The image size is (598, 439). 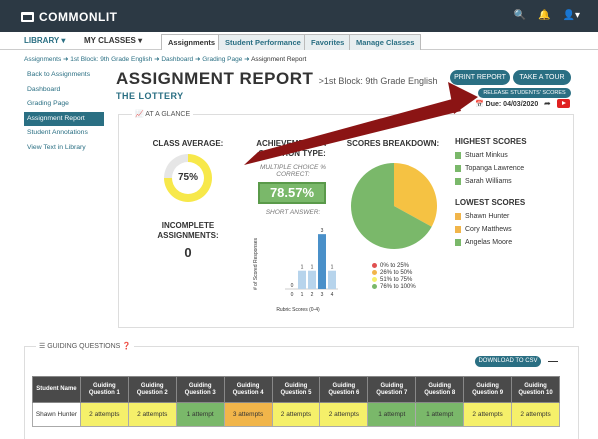 I want to click on y-axis-label: # of Scored Responses, so click(x=256, y=264).